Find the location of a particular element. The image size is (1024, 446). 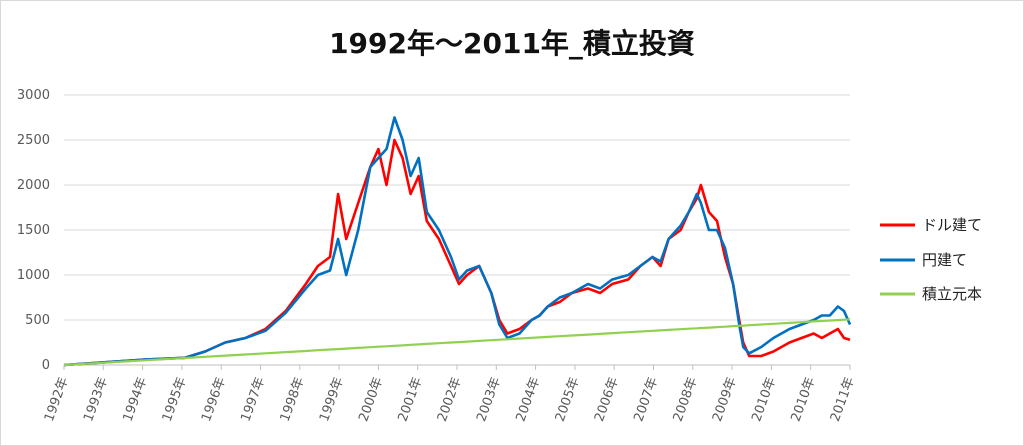

x-tick-label: 2004年 is located at coordinates (528, 399).